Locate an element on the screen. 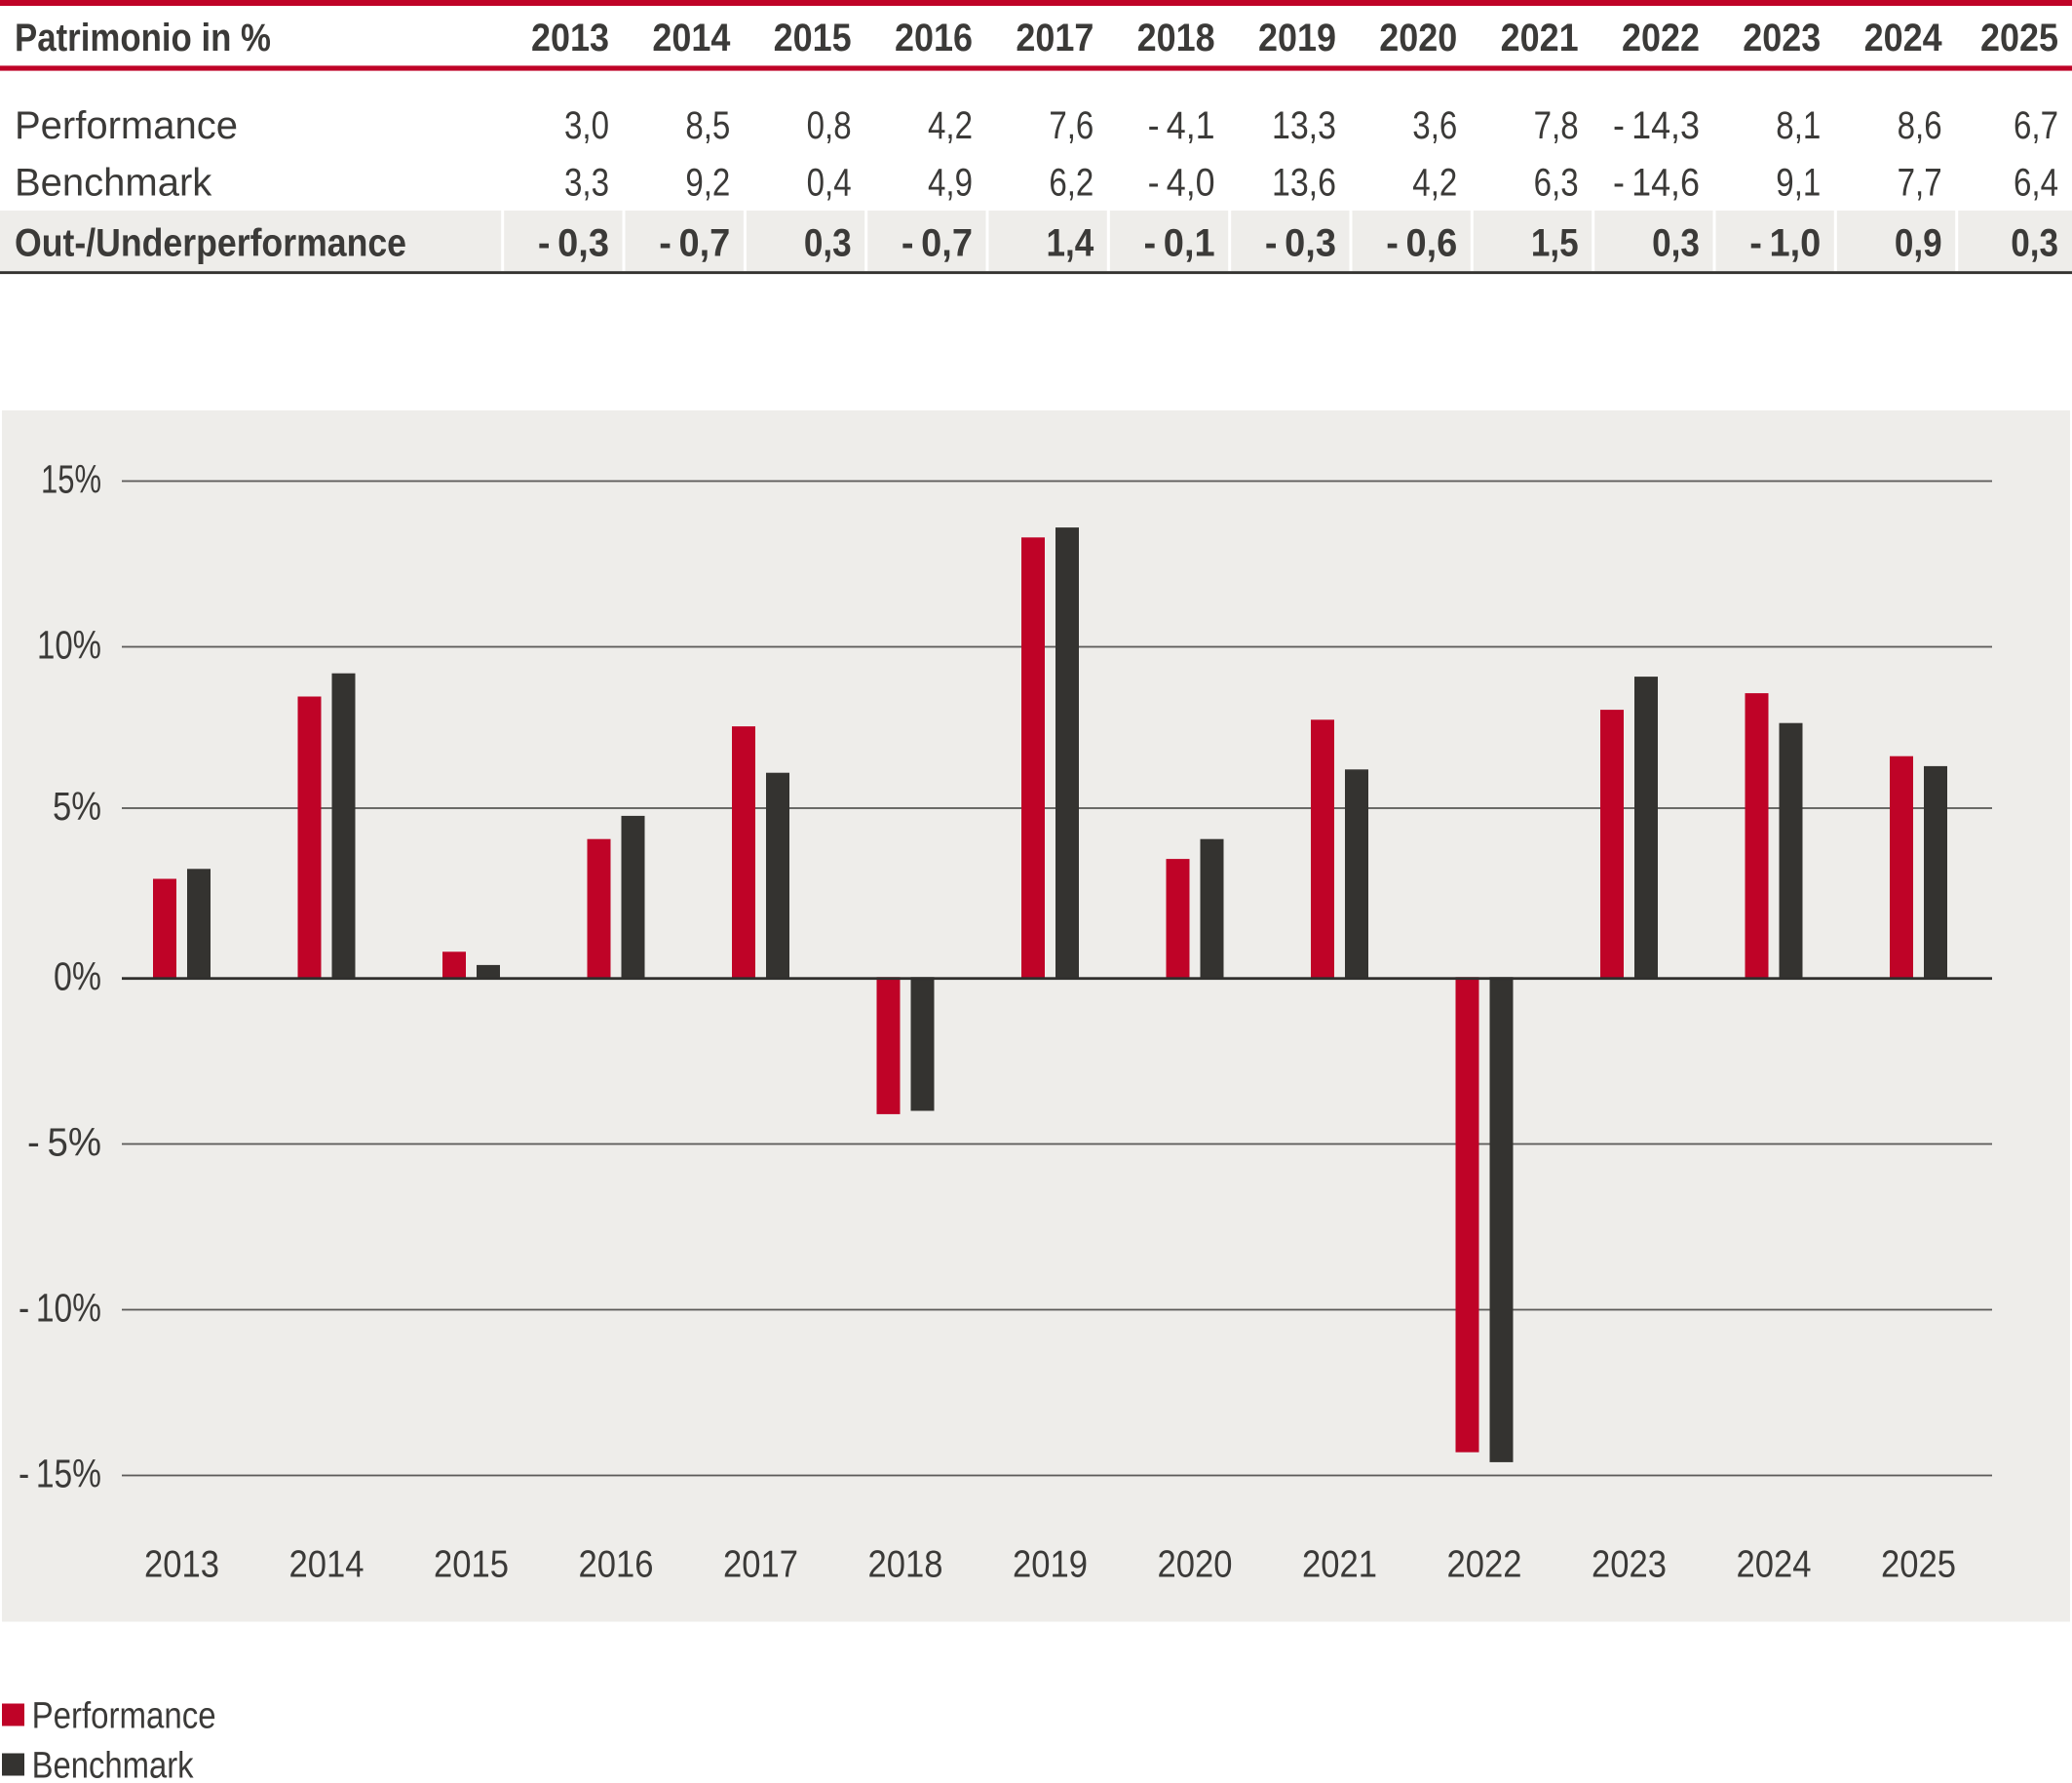 The height and width of the screenshot is (1783, 2072). svg-text: 0,8 is located at coordinates (829, 125).